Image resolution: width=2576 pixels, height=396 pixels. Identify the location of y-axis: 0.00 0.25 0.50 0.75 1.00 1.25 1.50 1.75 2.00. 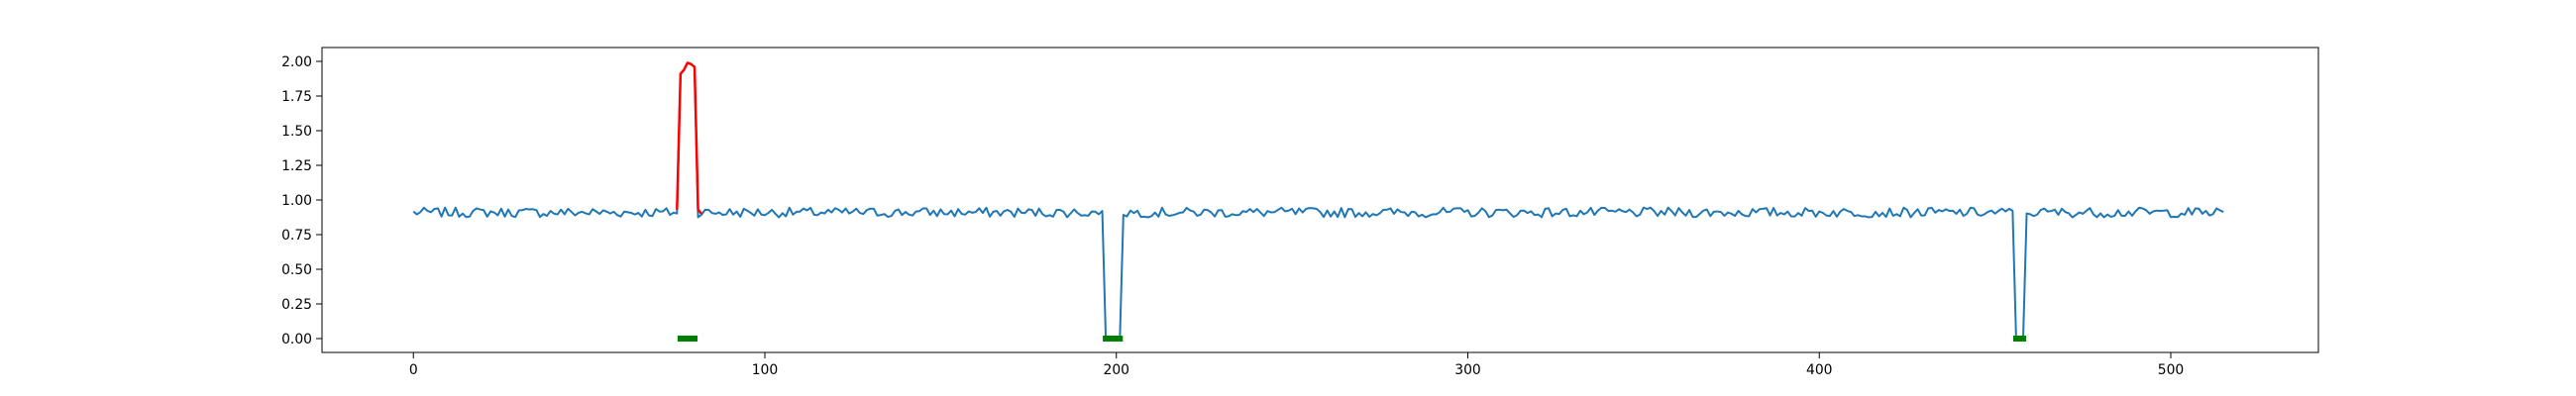
(301, 200).